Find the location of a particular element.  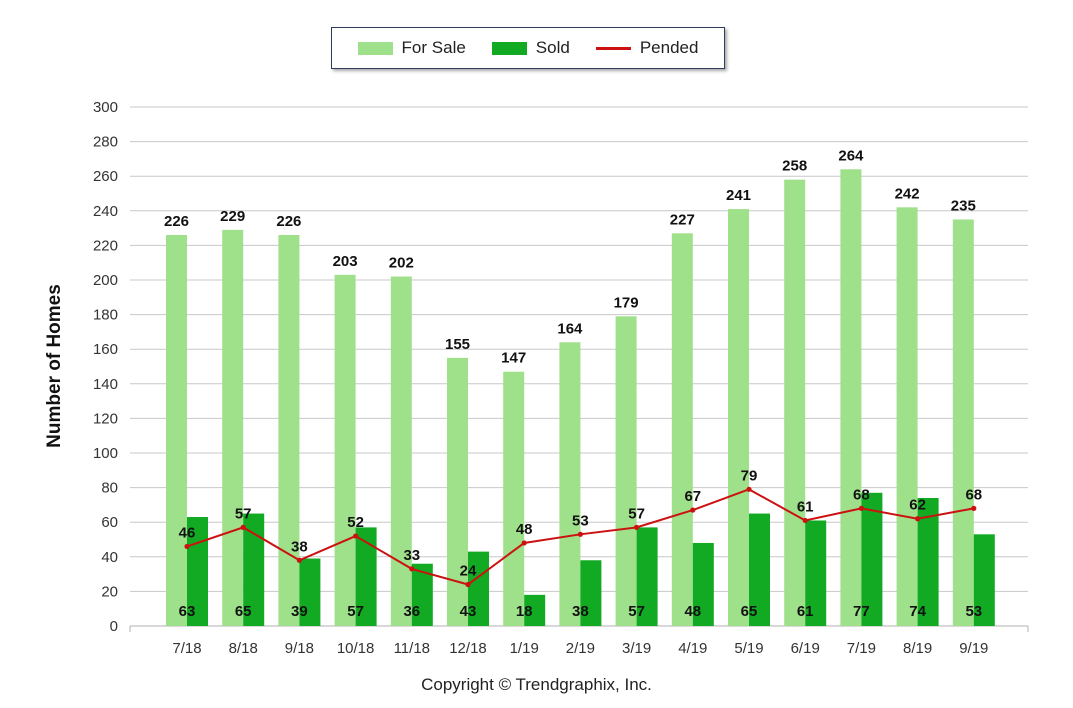

data-label-pended: 57 is located at coordinates (243, 513).